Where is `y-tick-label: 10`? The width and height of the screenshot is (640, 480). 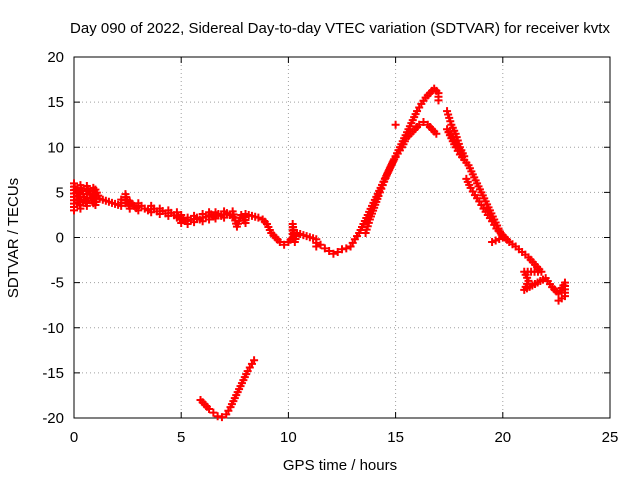
y-tick-label: 10 is located at coordinates (55, 147).